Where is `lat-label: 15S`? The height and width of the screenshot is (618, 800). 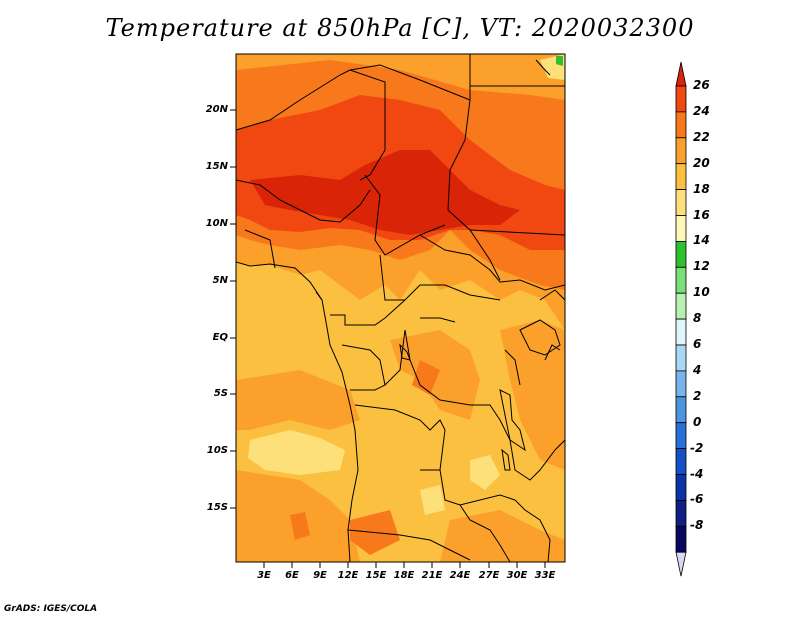 lat-label: 15S is located at coordinates (217, 507).